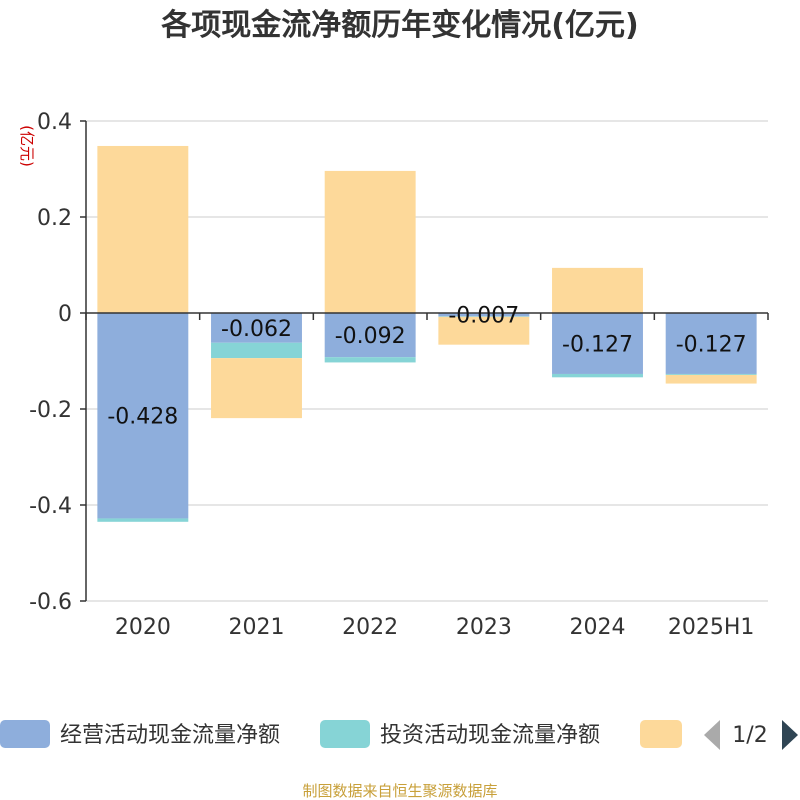 The height and width of the screenshot is (800, 800). Describe the element at coordinates (426, 367) in the screenshot. I see `data-labels: -0.428 -0.062 -0.092 -0.007 -0.127 -0.127` at that location.